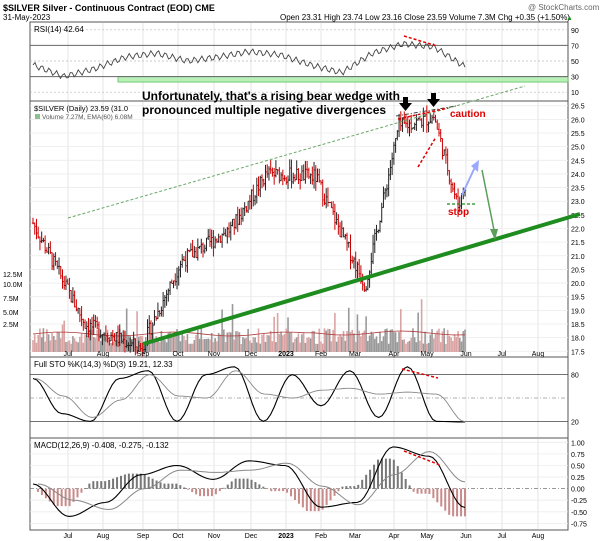 The image size is (600, 541). I want to click on price-tick-label: 24.0, so click(578, 175).